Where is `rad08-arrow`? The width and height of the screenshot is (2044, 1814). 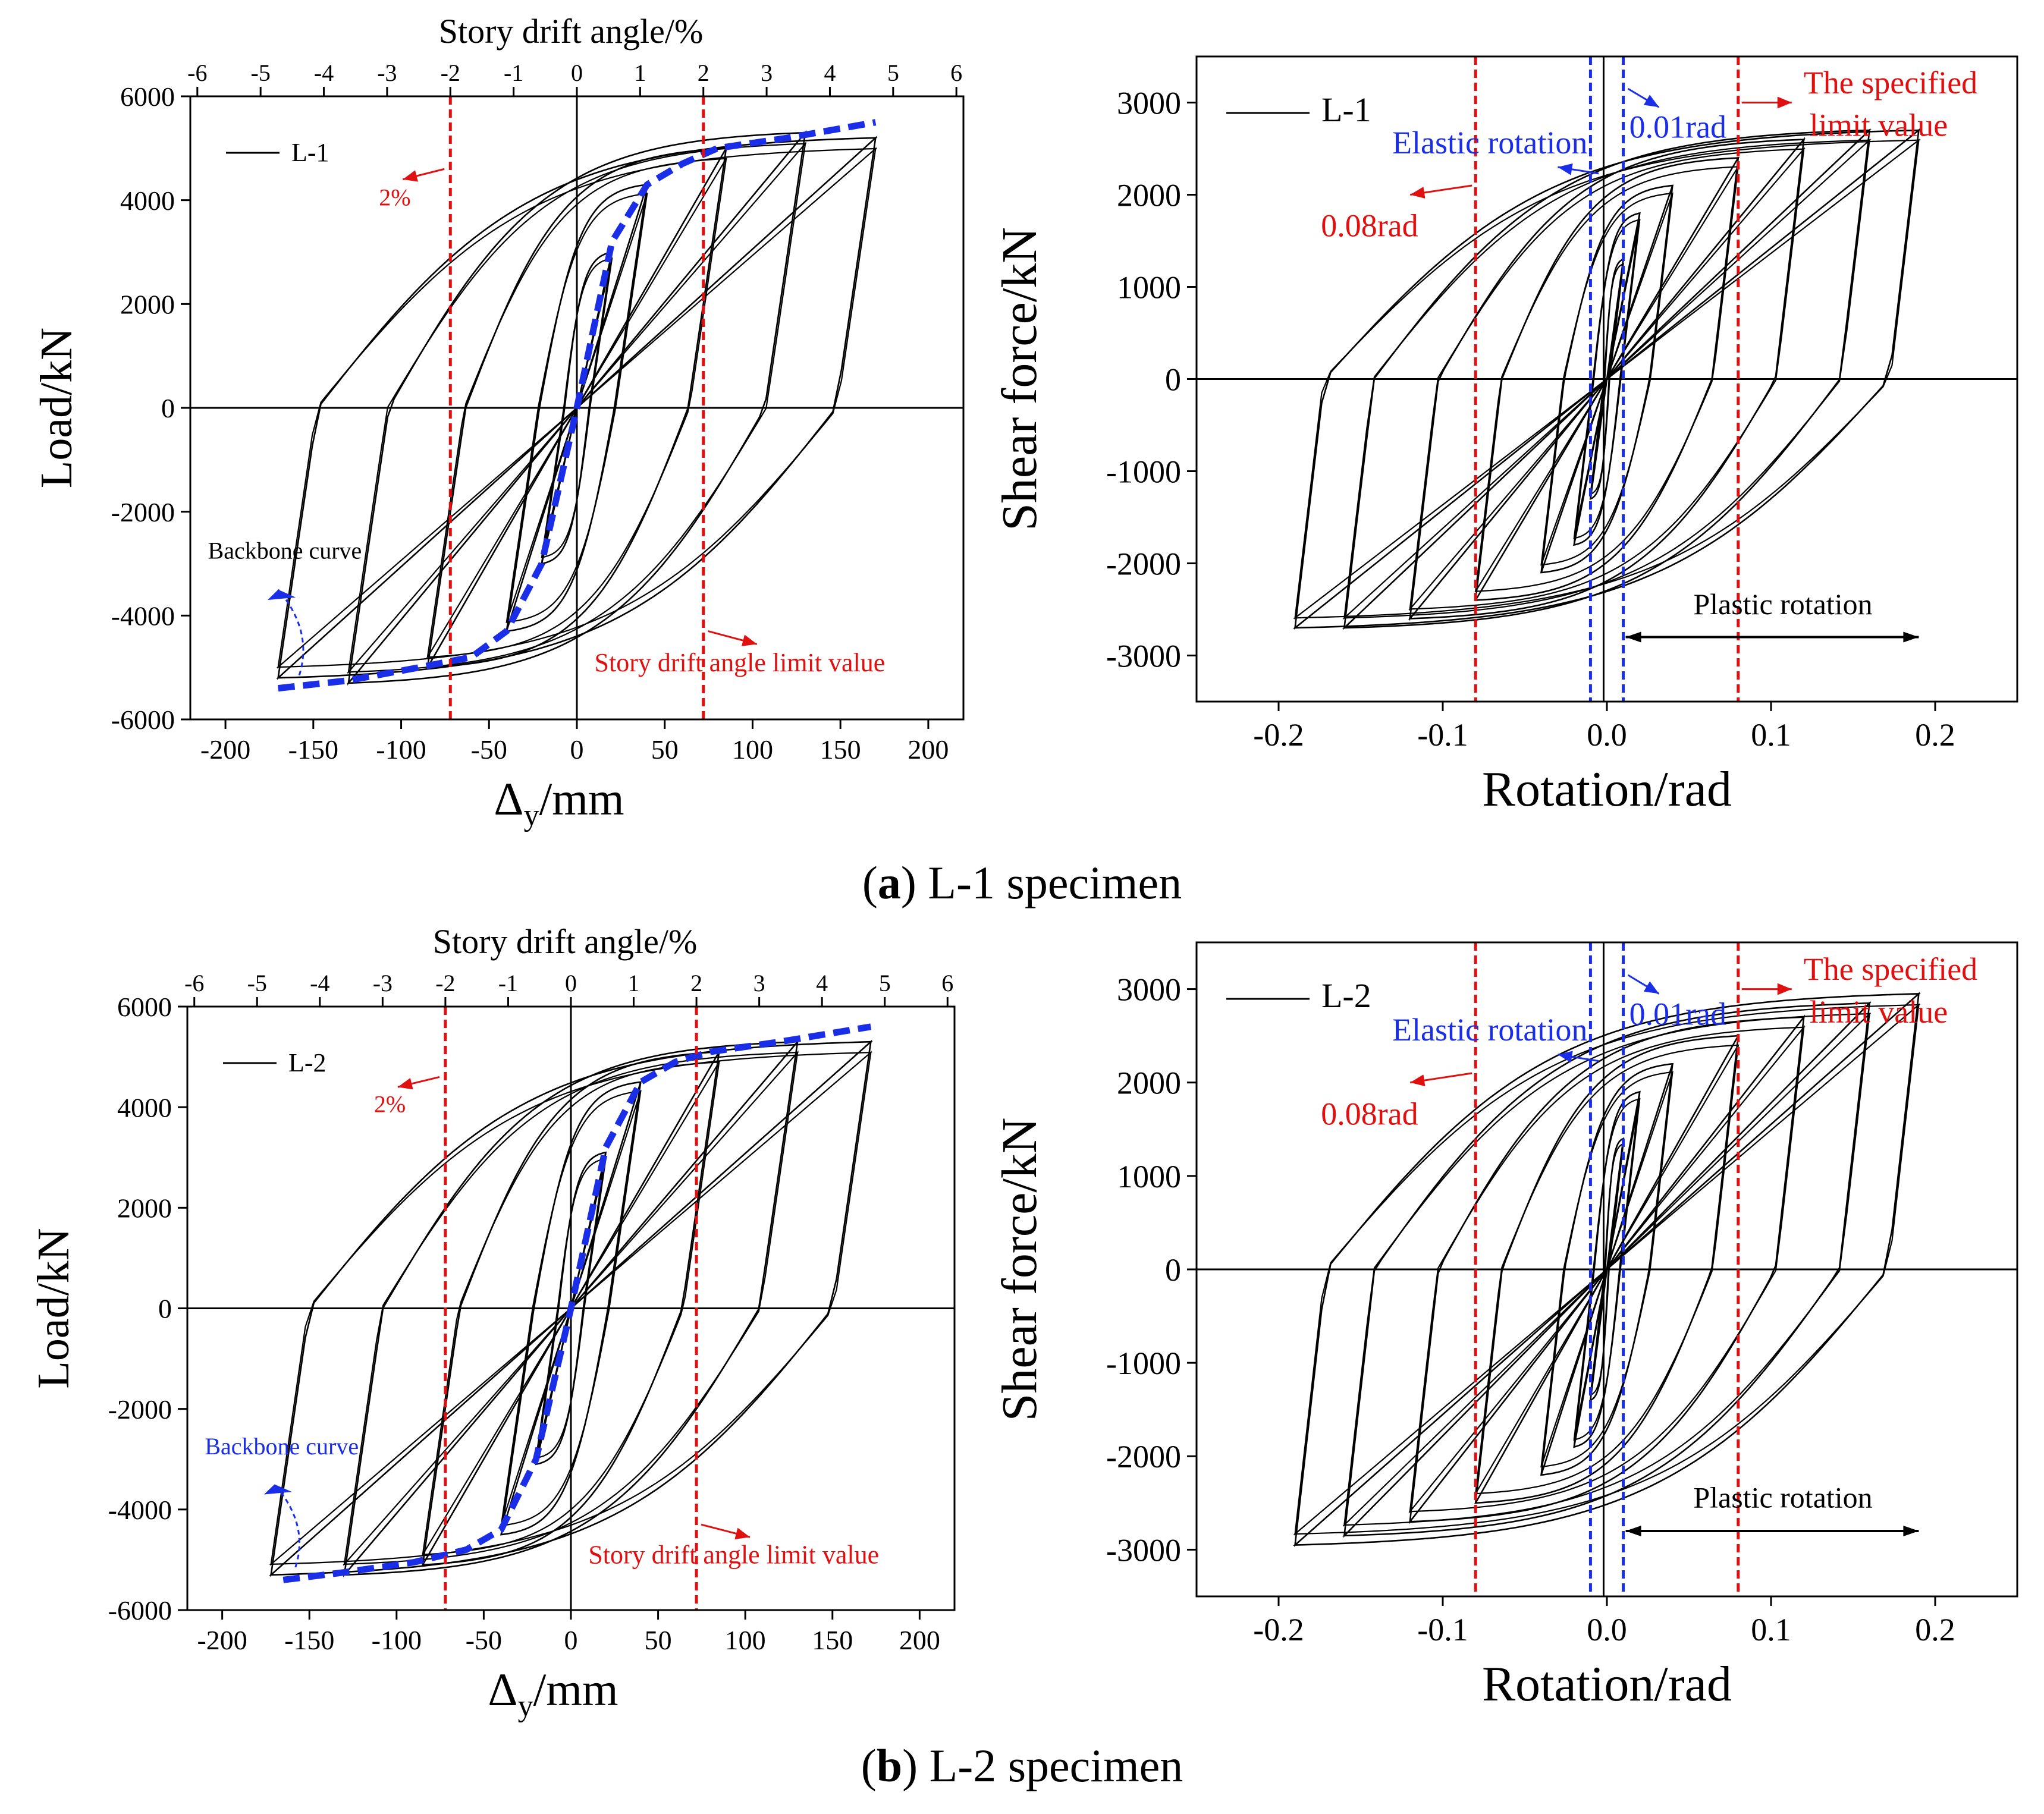
rad08-arrow is located at coordinates (1440, 191).